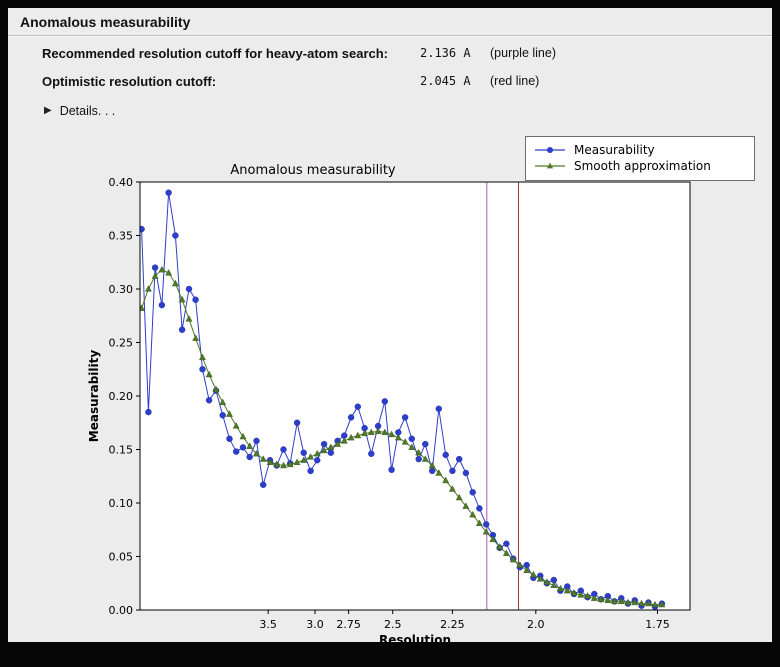 This screenshot has width=780, height=667. I want to click on legend-entry-smooth-approximation: Smooth approximation, so click(639, 166).